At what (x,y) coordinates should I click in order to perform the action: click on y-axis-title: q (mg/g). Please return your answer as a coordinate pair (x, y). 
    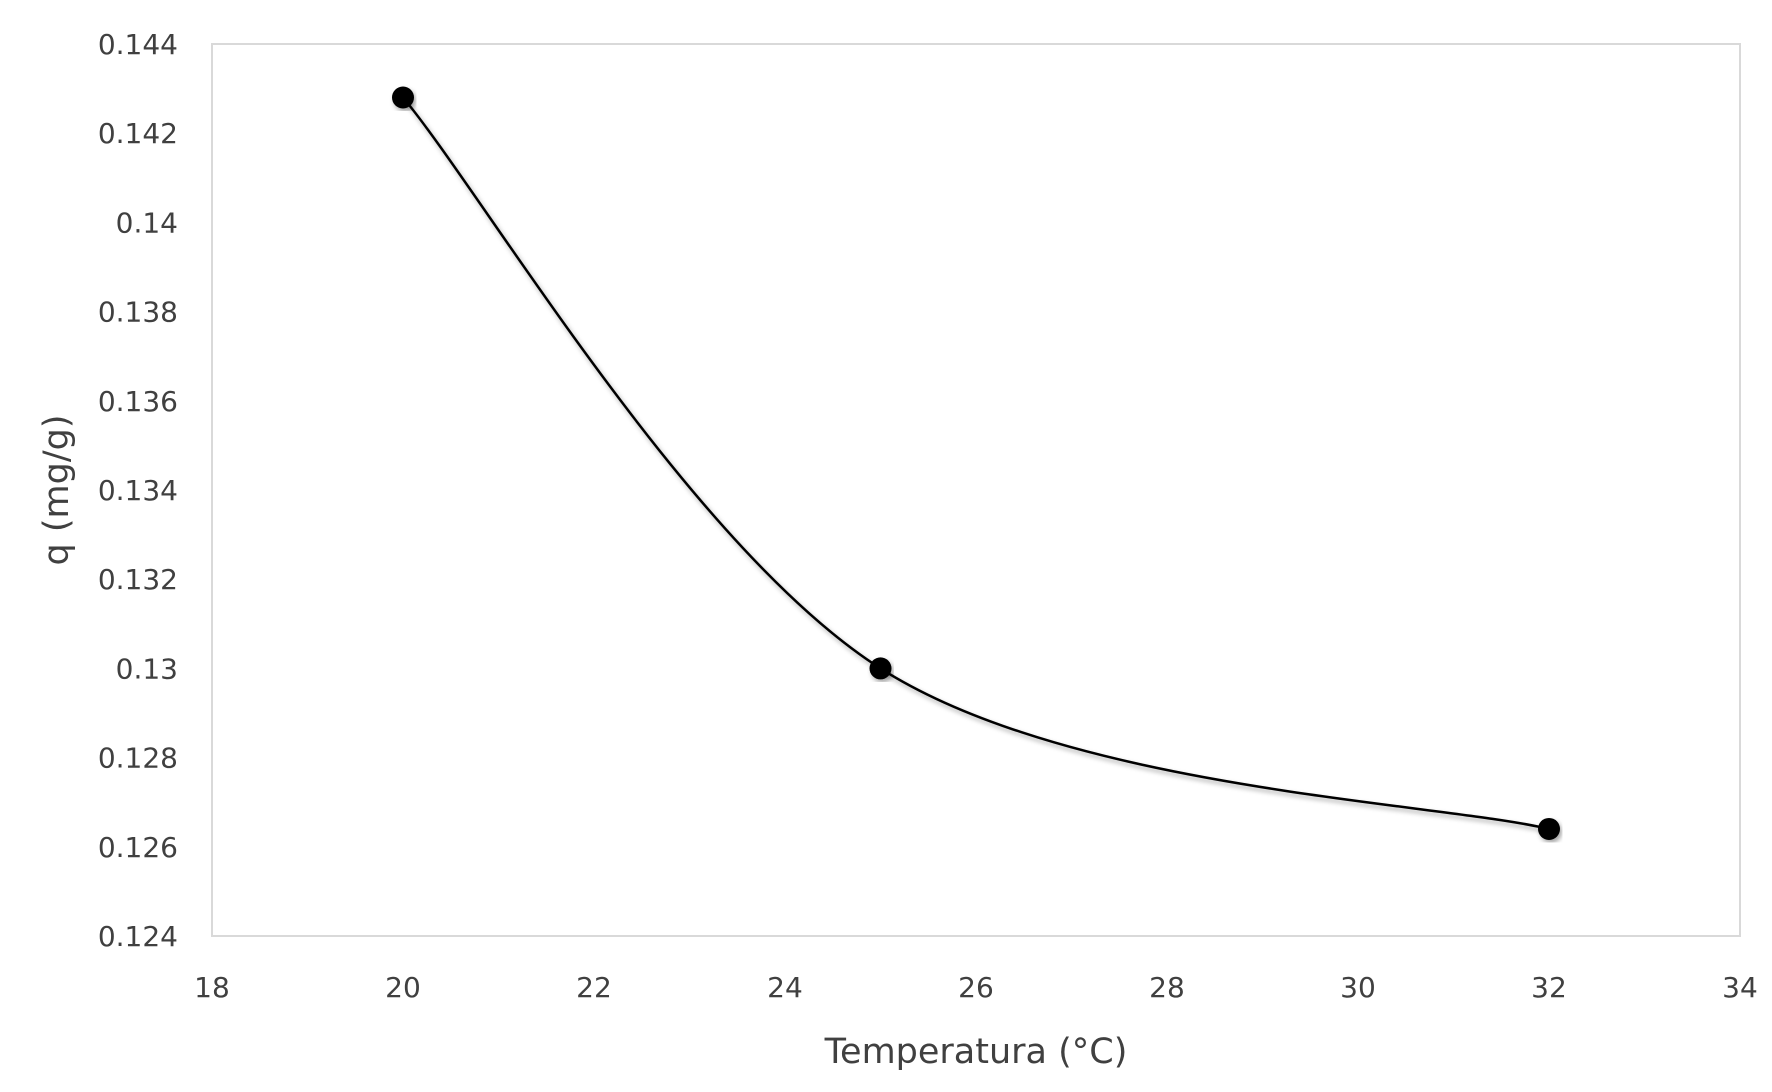
    Looking at the image, I should click on (57, 490).